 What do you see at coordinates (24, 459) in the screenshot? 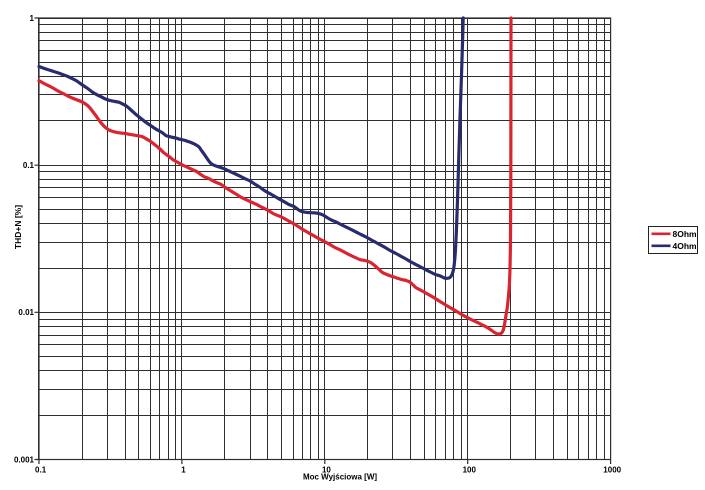
I see `svg-text: 0.001` at bounding box center [24, 459].